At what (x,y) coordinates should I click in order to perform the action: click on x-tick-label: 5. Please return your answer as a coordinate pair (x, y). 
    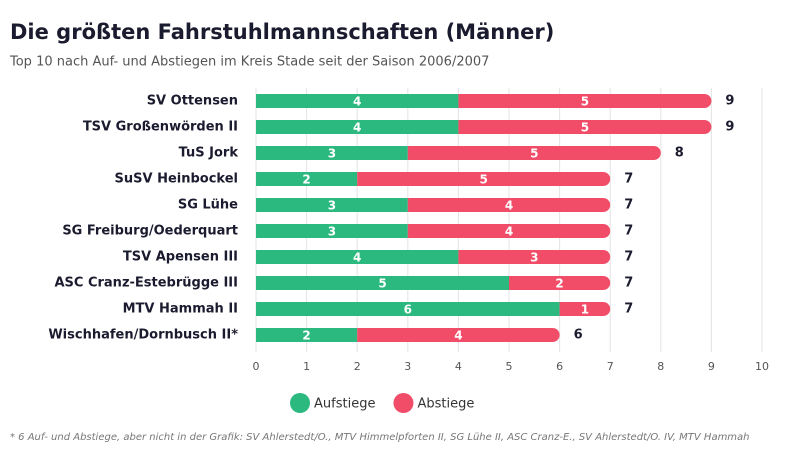
    Looking at the image, I should click on (509, 366).